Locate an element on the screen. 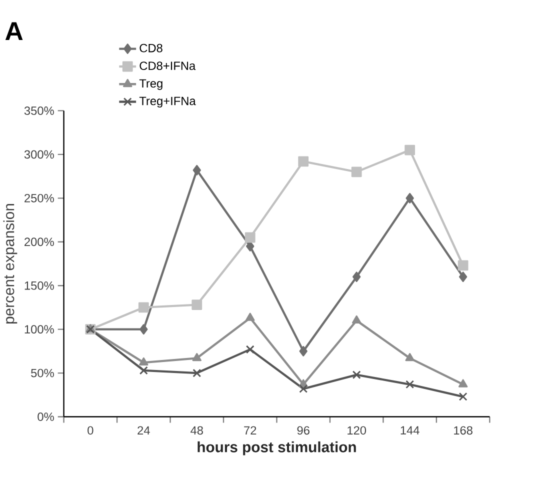 The width and height of the screenshot is (548, 482). x-tick-label: 72 is located at coordinates (250, 430).